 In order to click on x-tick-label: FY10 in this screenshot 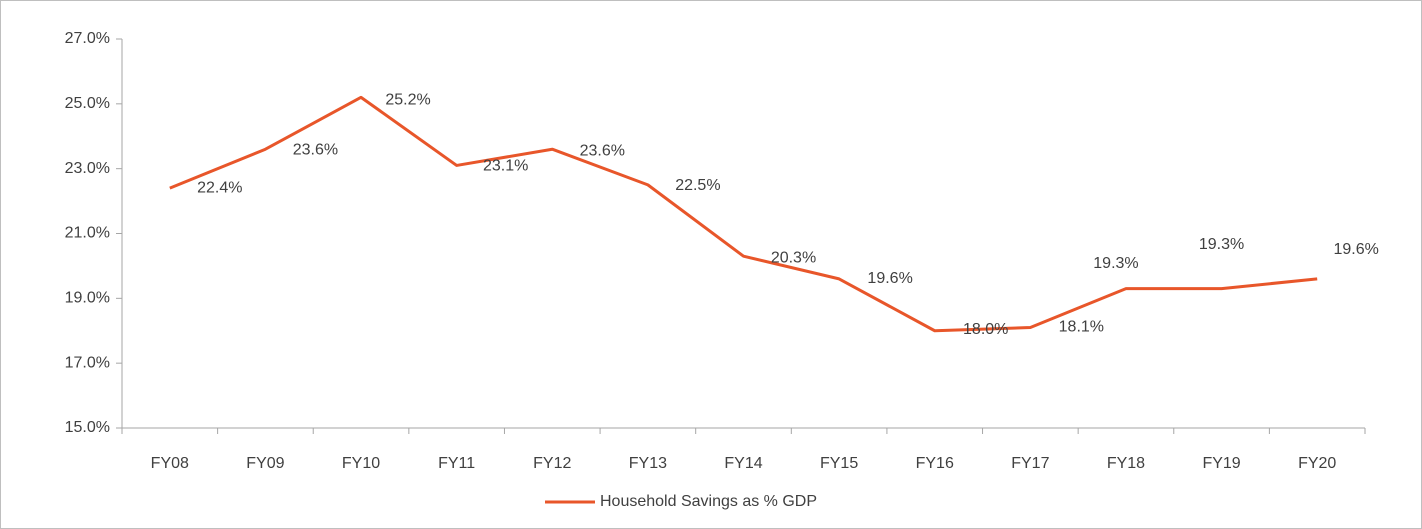, I will do `click(361, 463)`.